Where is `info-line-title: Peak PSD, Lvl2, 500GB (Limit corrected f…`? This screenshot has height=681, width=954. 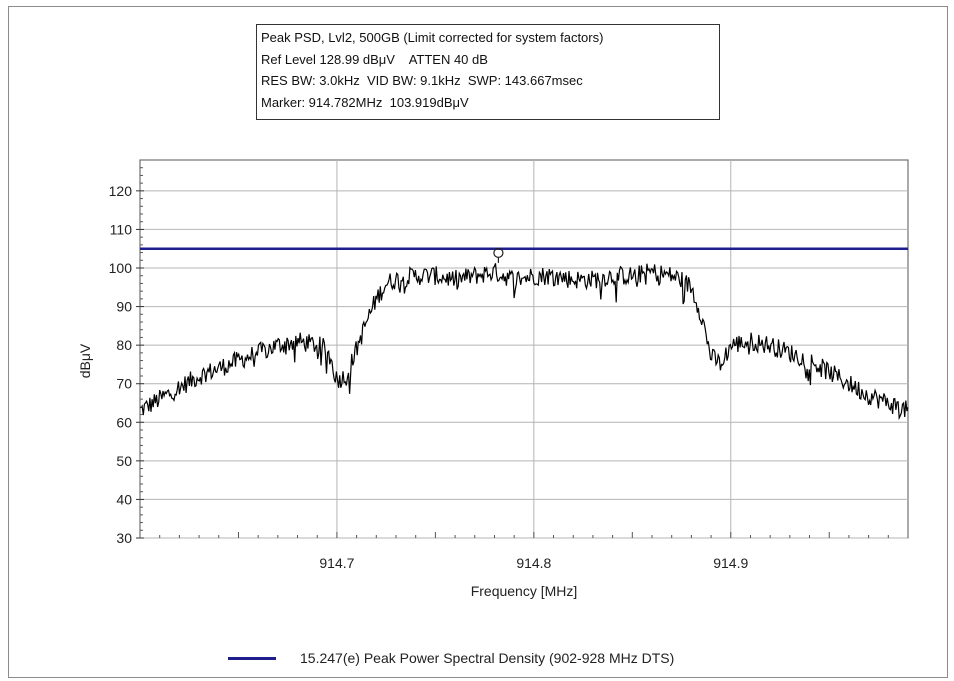 info-line-title: Peak PSD, Lvl2, 500GB (Limit corrected f… is located at coordinates (432, 37).